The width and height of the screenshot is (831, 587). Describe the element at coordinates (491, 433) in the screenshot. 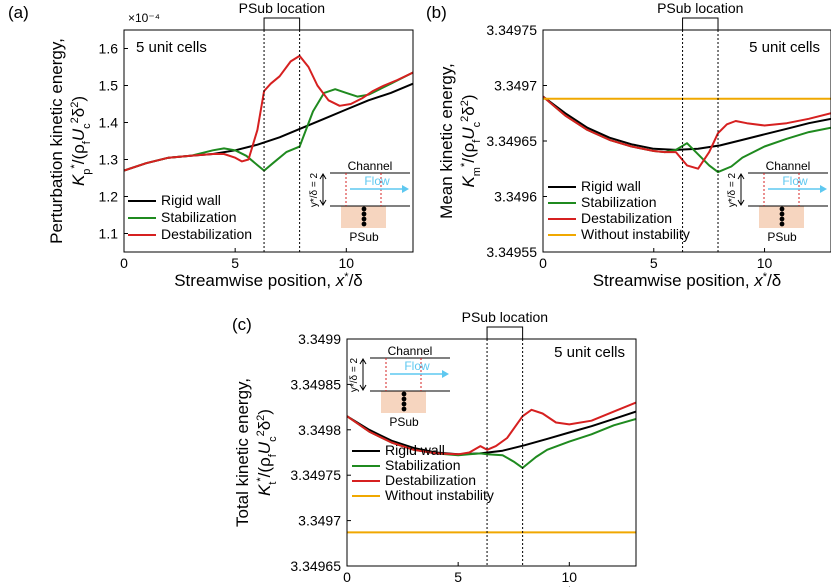

I see `series-line-rigid` at that location.